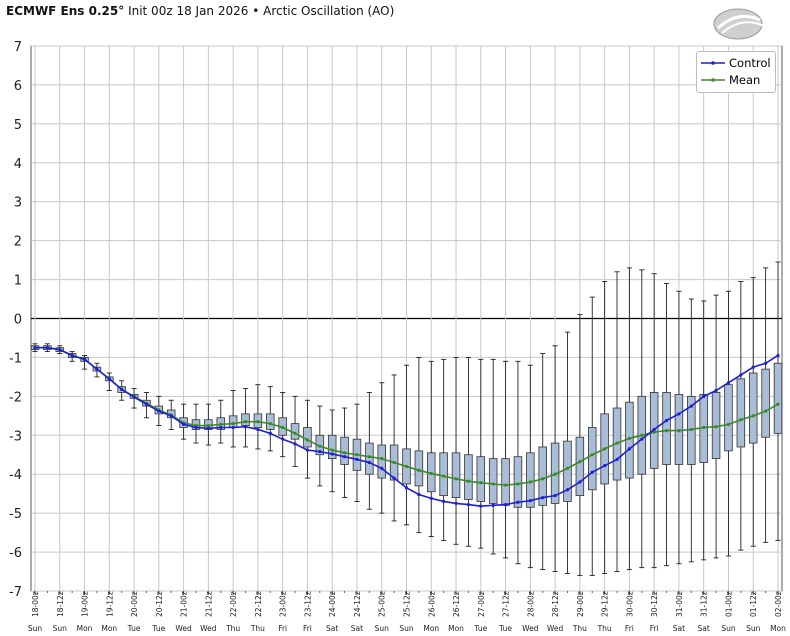 This screenshot has height=636, width=790. What do you see at coordinates (233, 604) in the screenshot?
I see `x-tick-label: 22-00z` at bounding box center [233, 604].